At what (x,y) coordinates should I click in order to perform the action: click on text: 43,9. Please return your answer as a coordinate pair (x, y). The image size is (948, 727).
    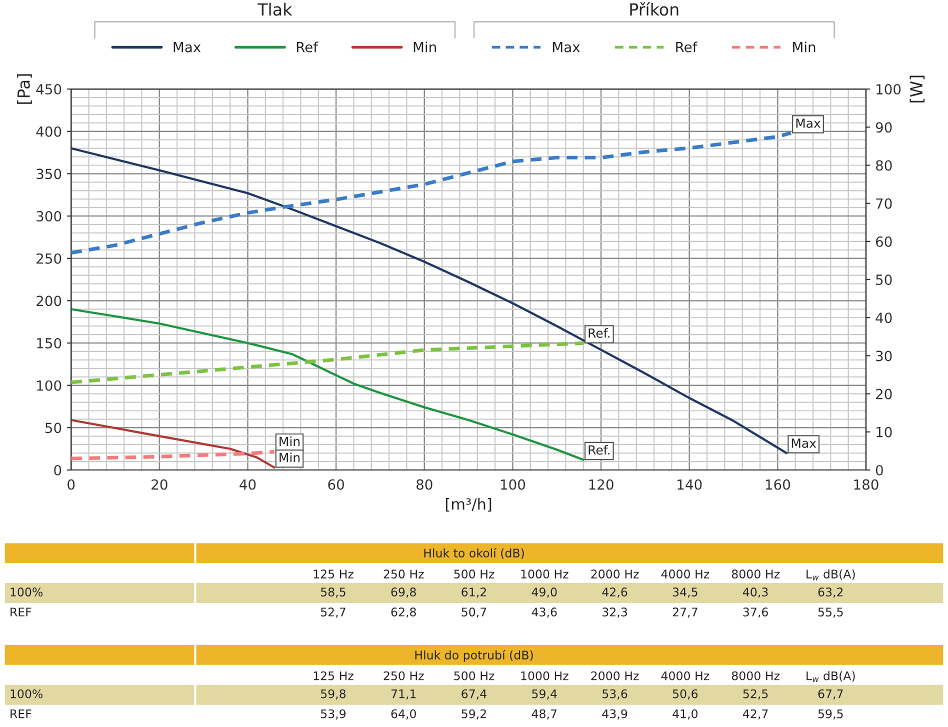
    Looking at the image, I should click on (615, 714).